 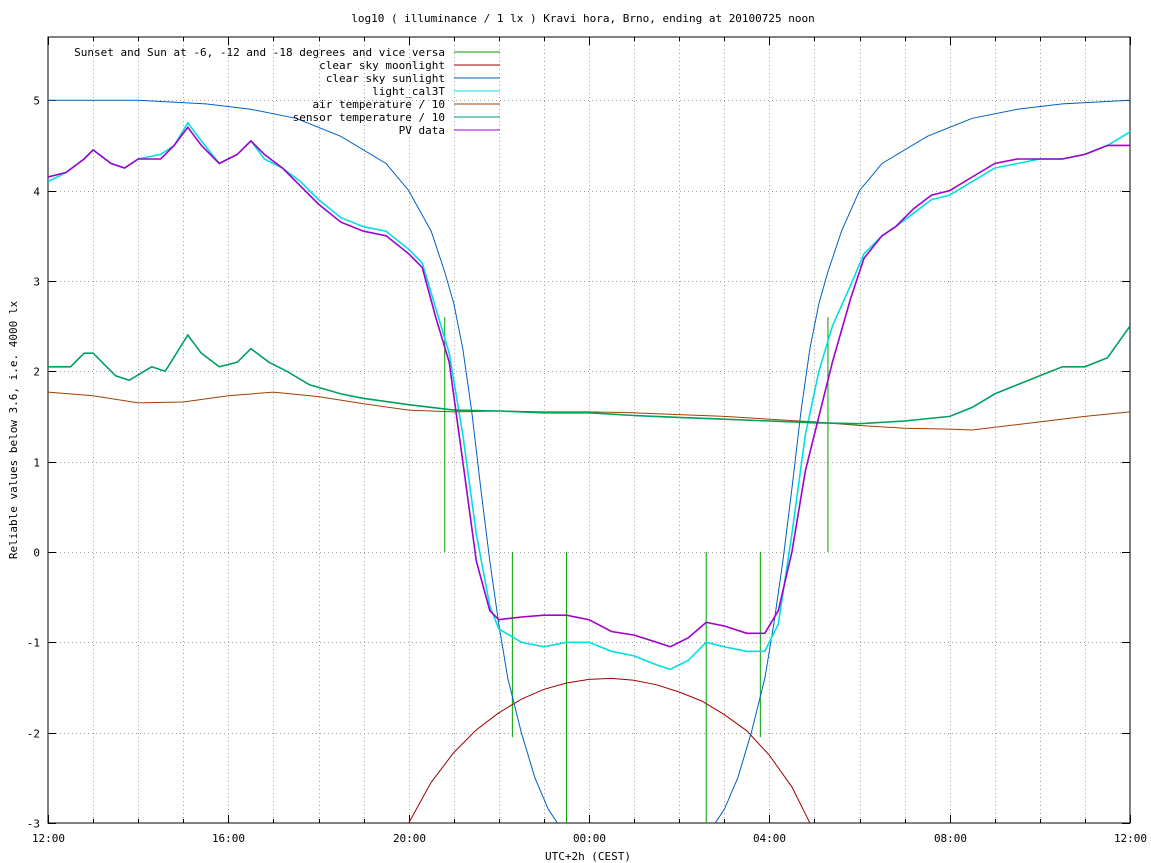 I want to click on y-axis-label: Reliable values below 3.6, i.e. 4000 lx, so click(x=13, y=429).